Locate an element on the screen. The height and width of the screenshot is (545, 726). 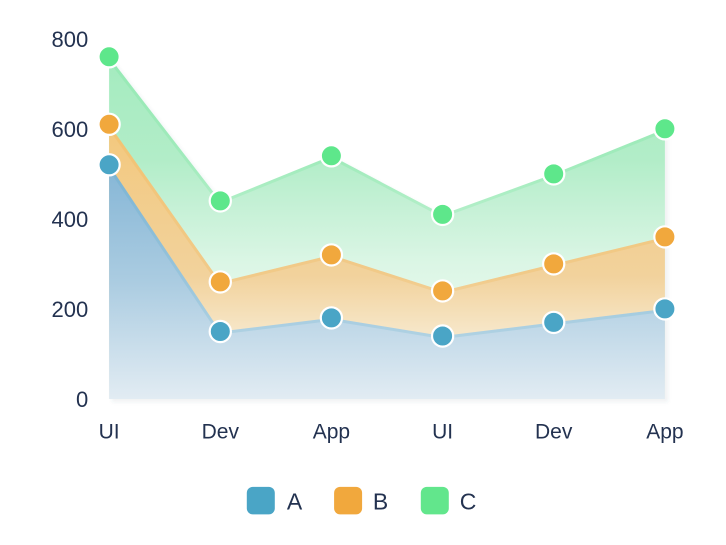
svg-text: 200 is located at coordinates (69, 309).